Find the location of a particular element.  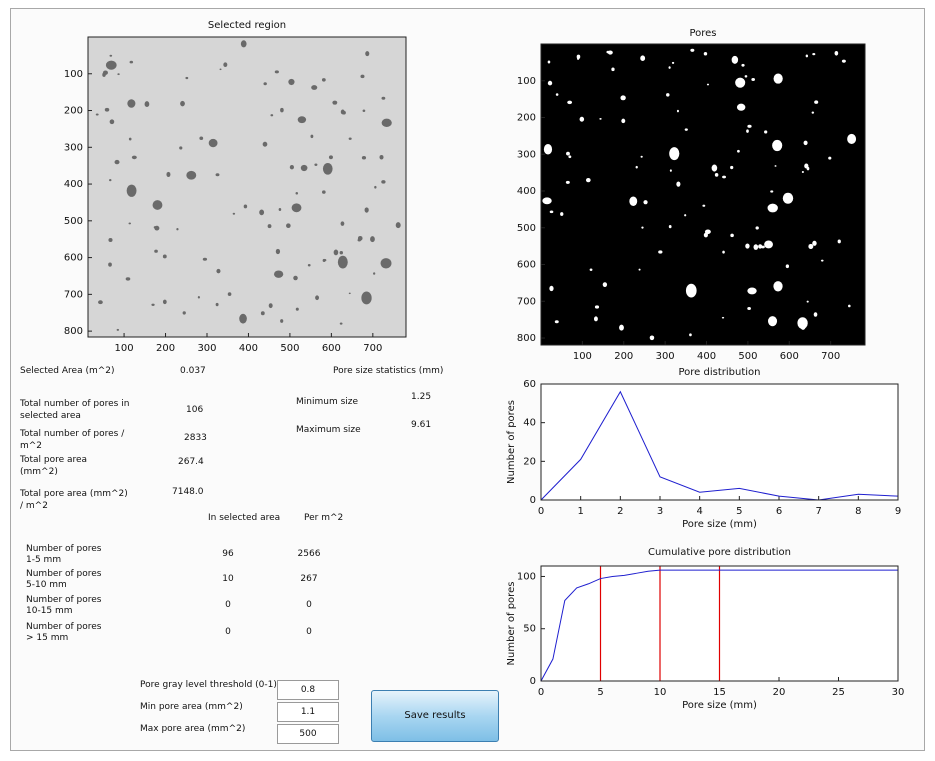

input-label: Min pore area (mm^2) is located at coordinates (191, 707).